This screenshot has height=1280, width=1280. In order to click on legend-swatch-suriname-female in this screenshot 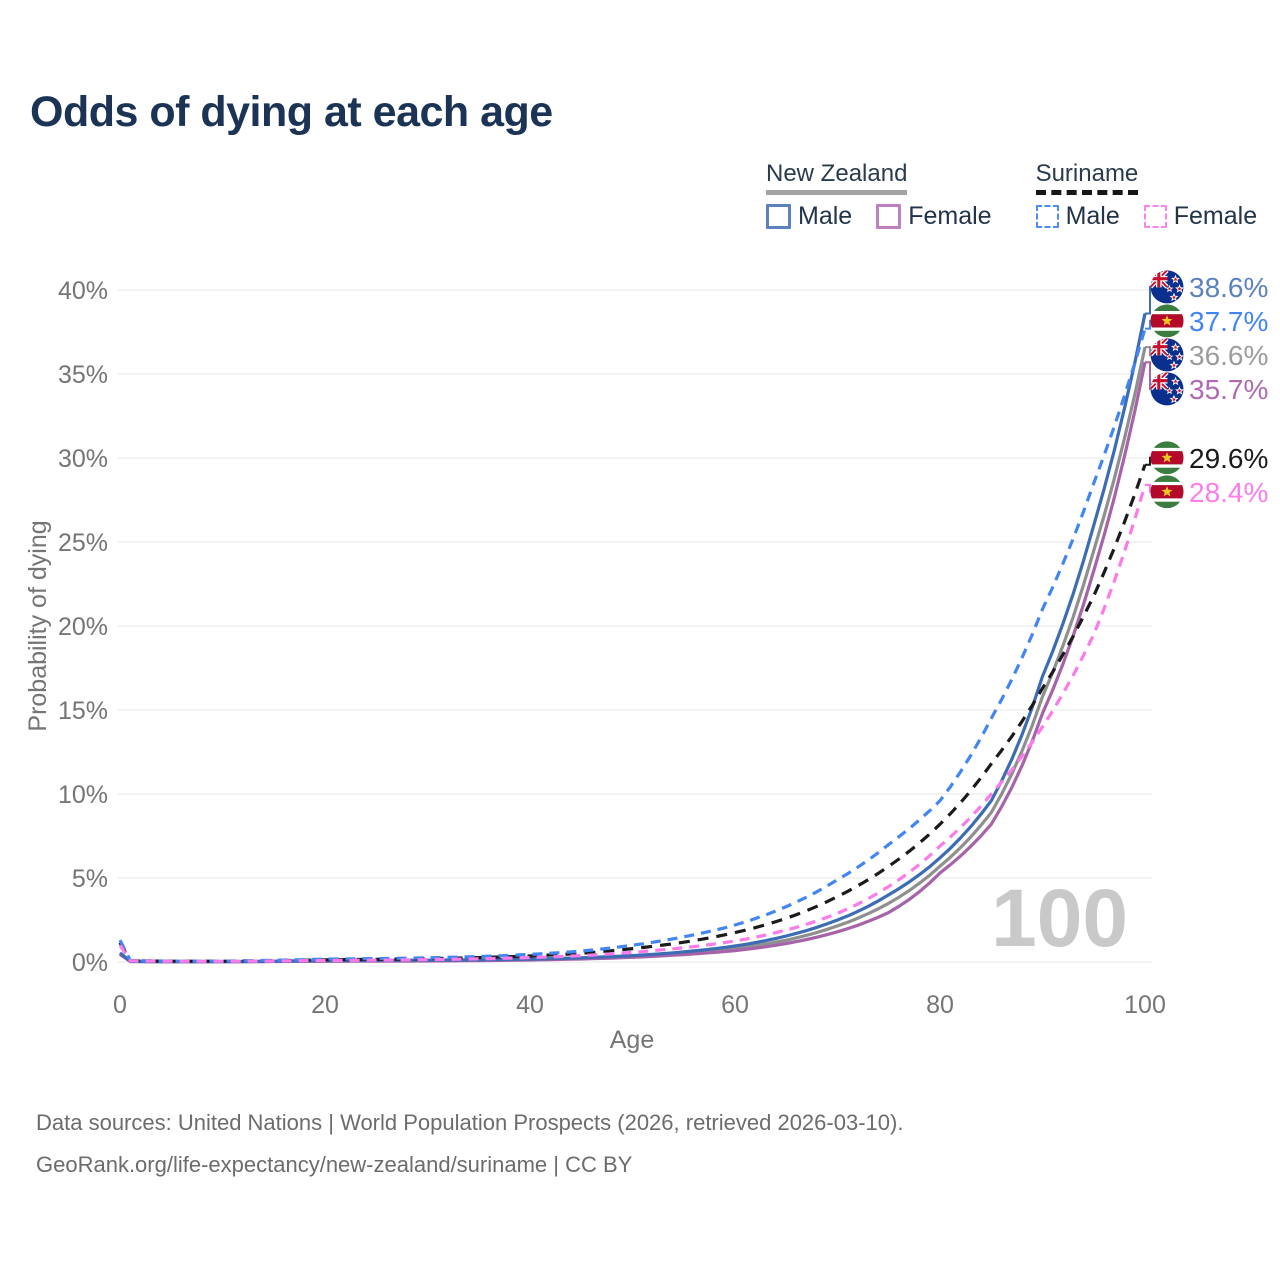, I will do `click(1155, 216)`.